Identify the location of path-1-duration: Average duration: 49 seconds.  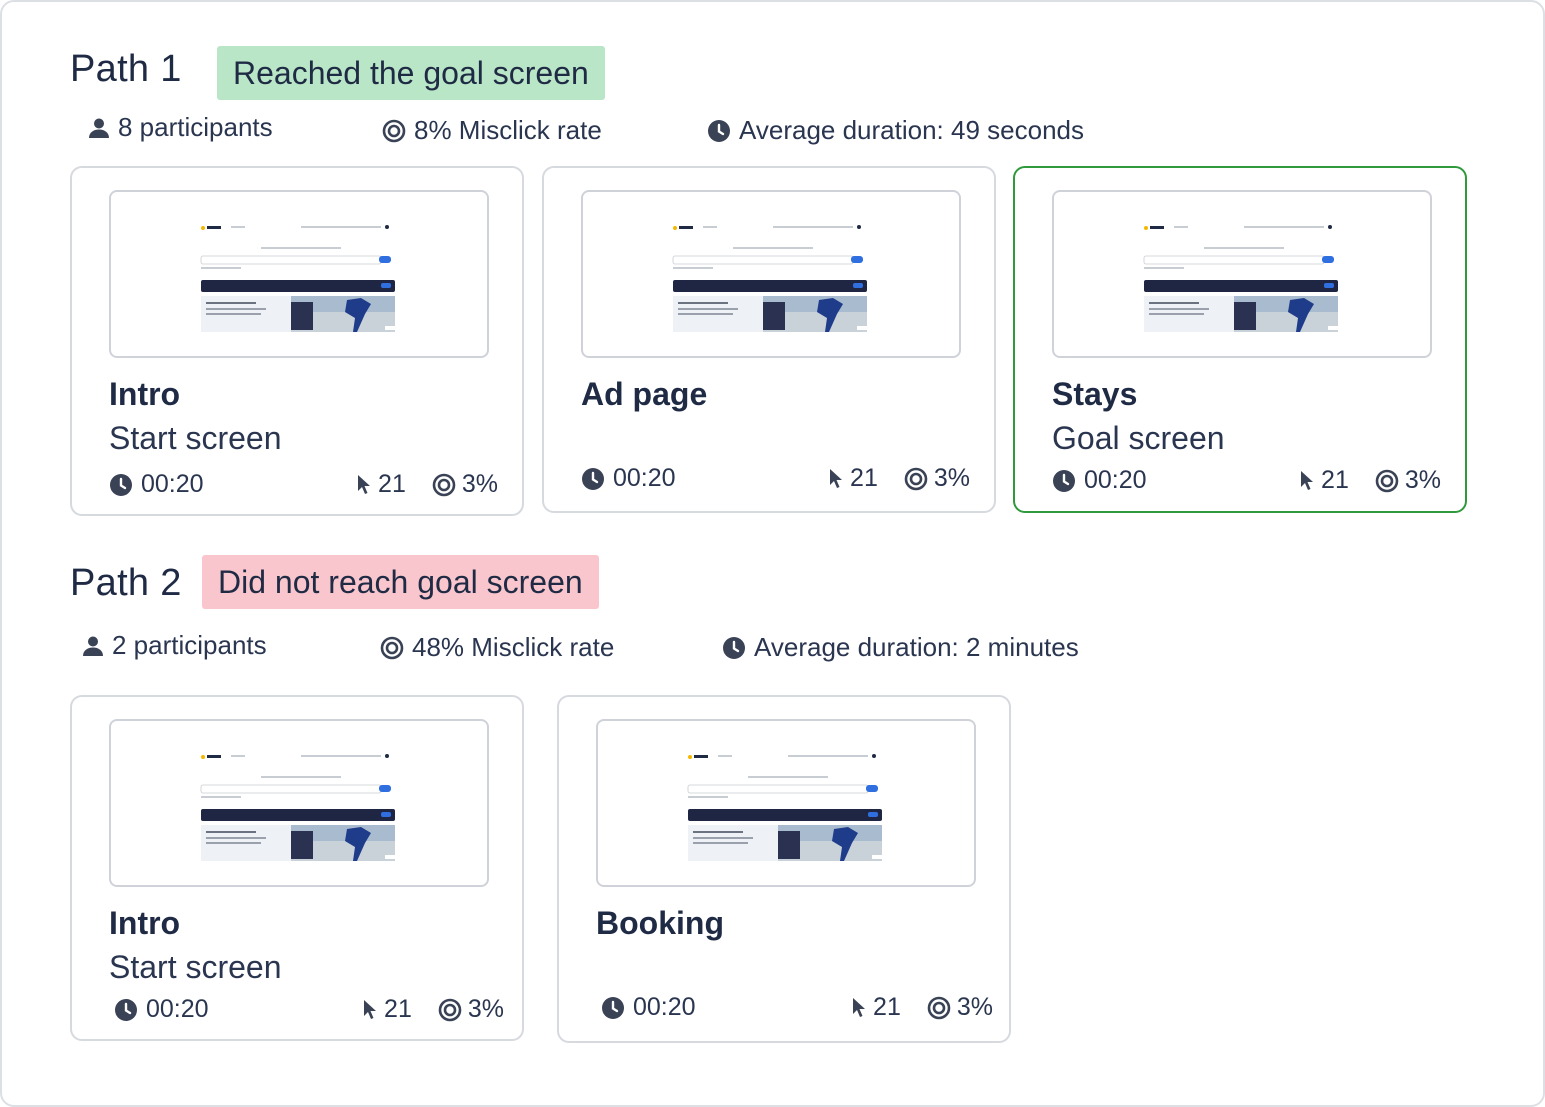
(895, 130).